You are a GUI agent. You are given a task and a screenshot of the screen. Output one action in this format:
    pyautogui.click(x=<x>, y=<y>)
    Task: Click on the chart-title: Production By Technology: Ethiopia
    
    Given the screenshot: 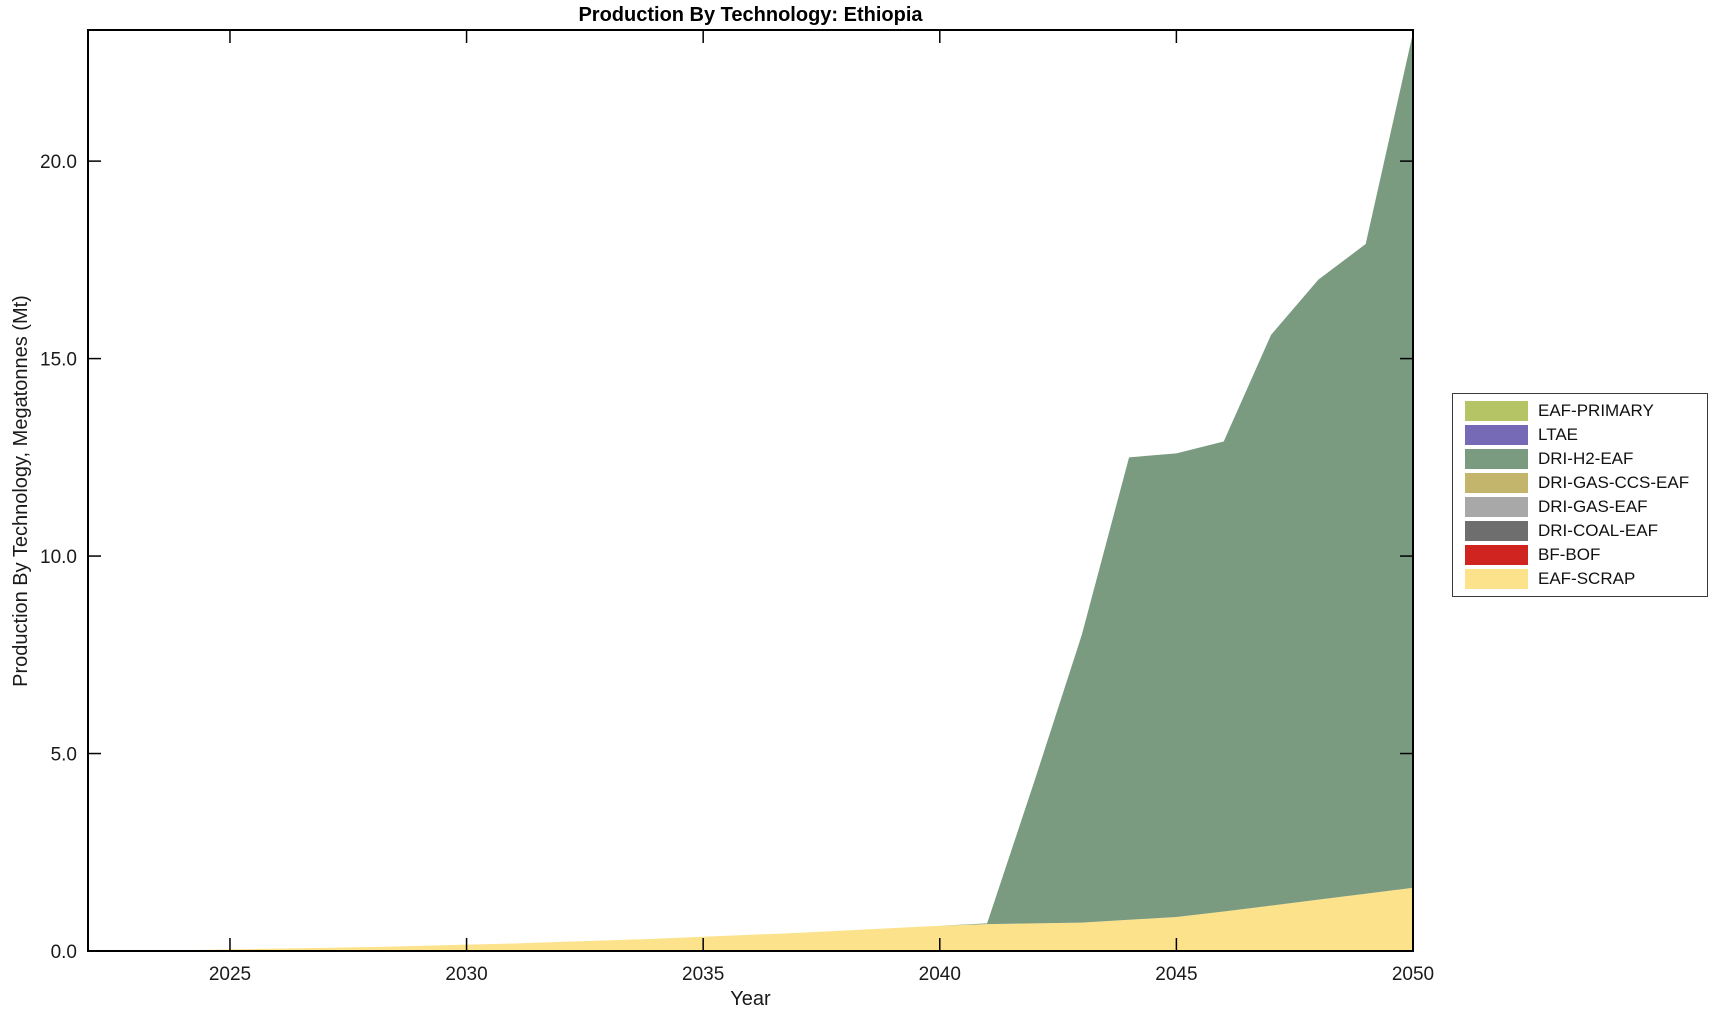 What is the action you would take?
    pyautogui.click(x=750, y=15)
    